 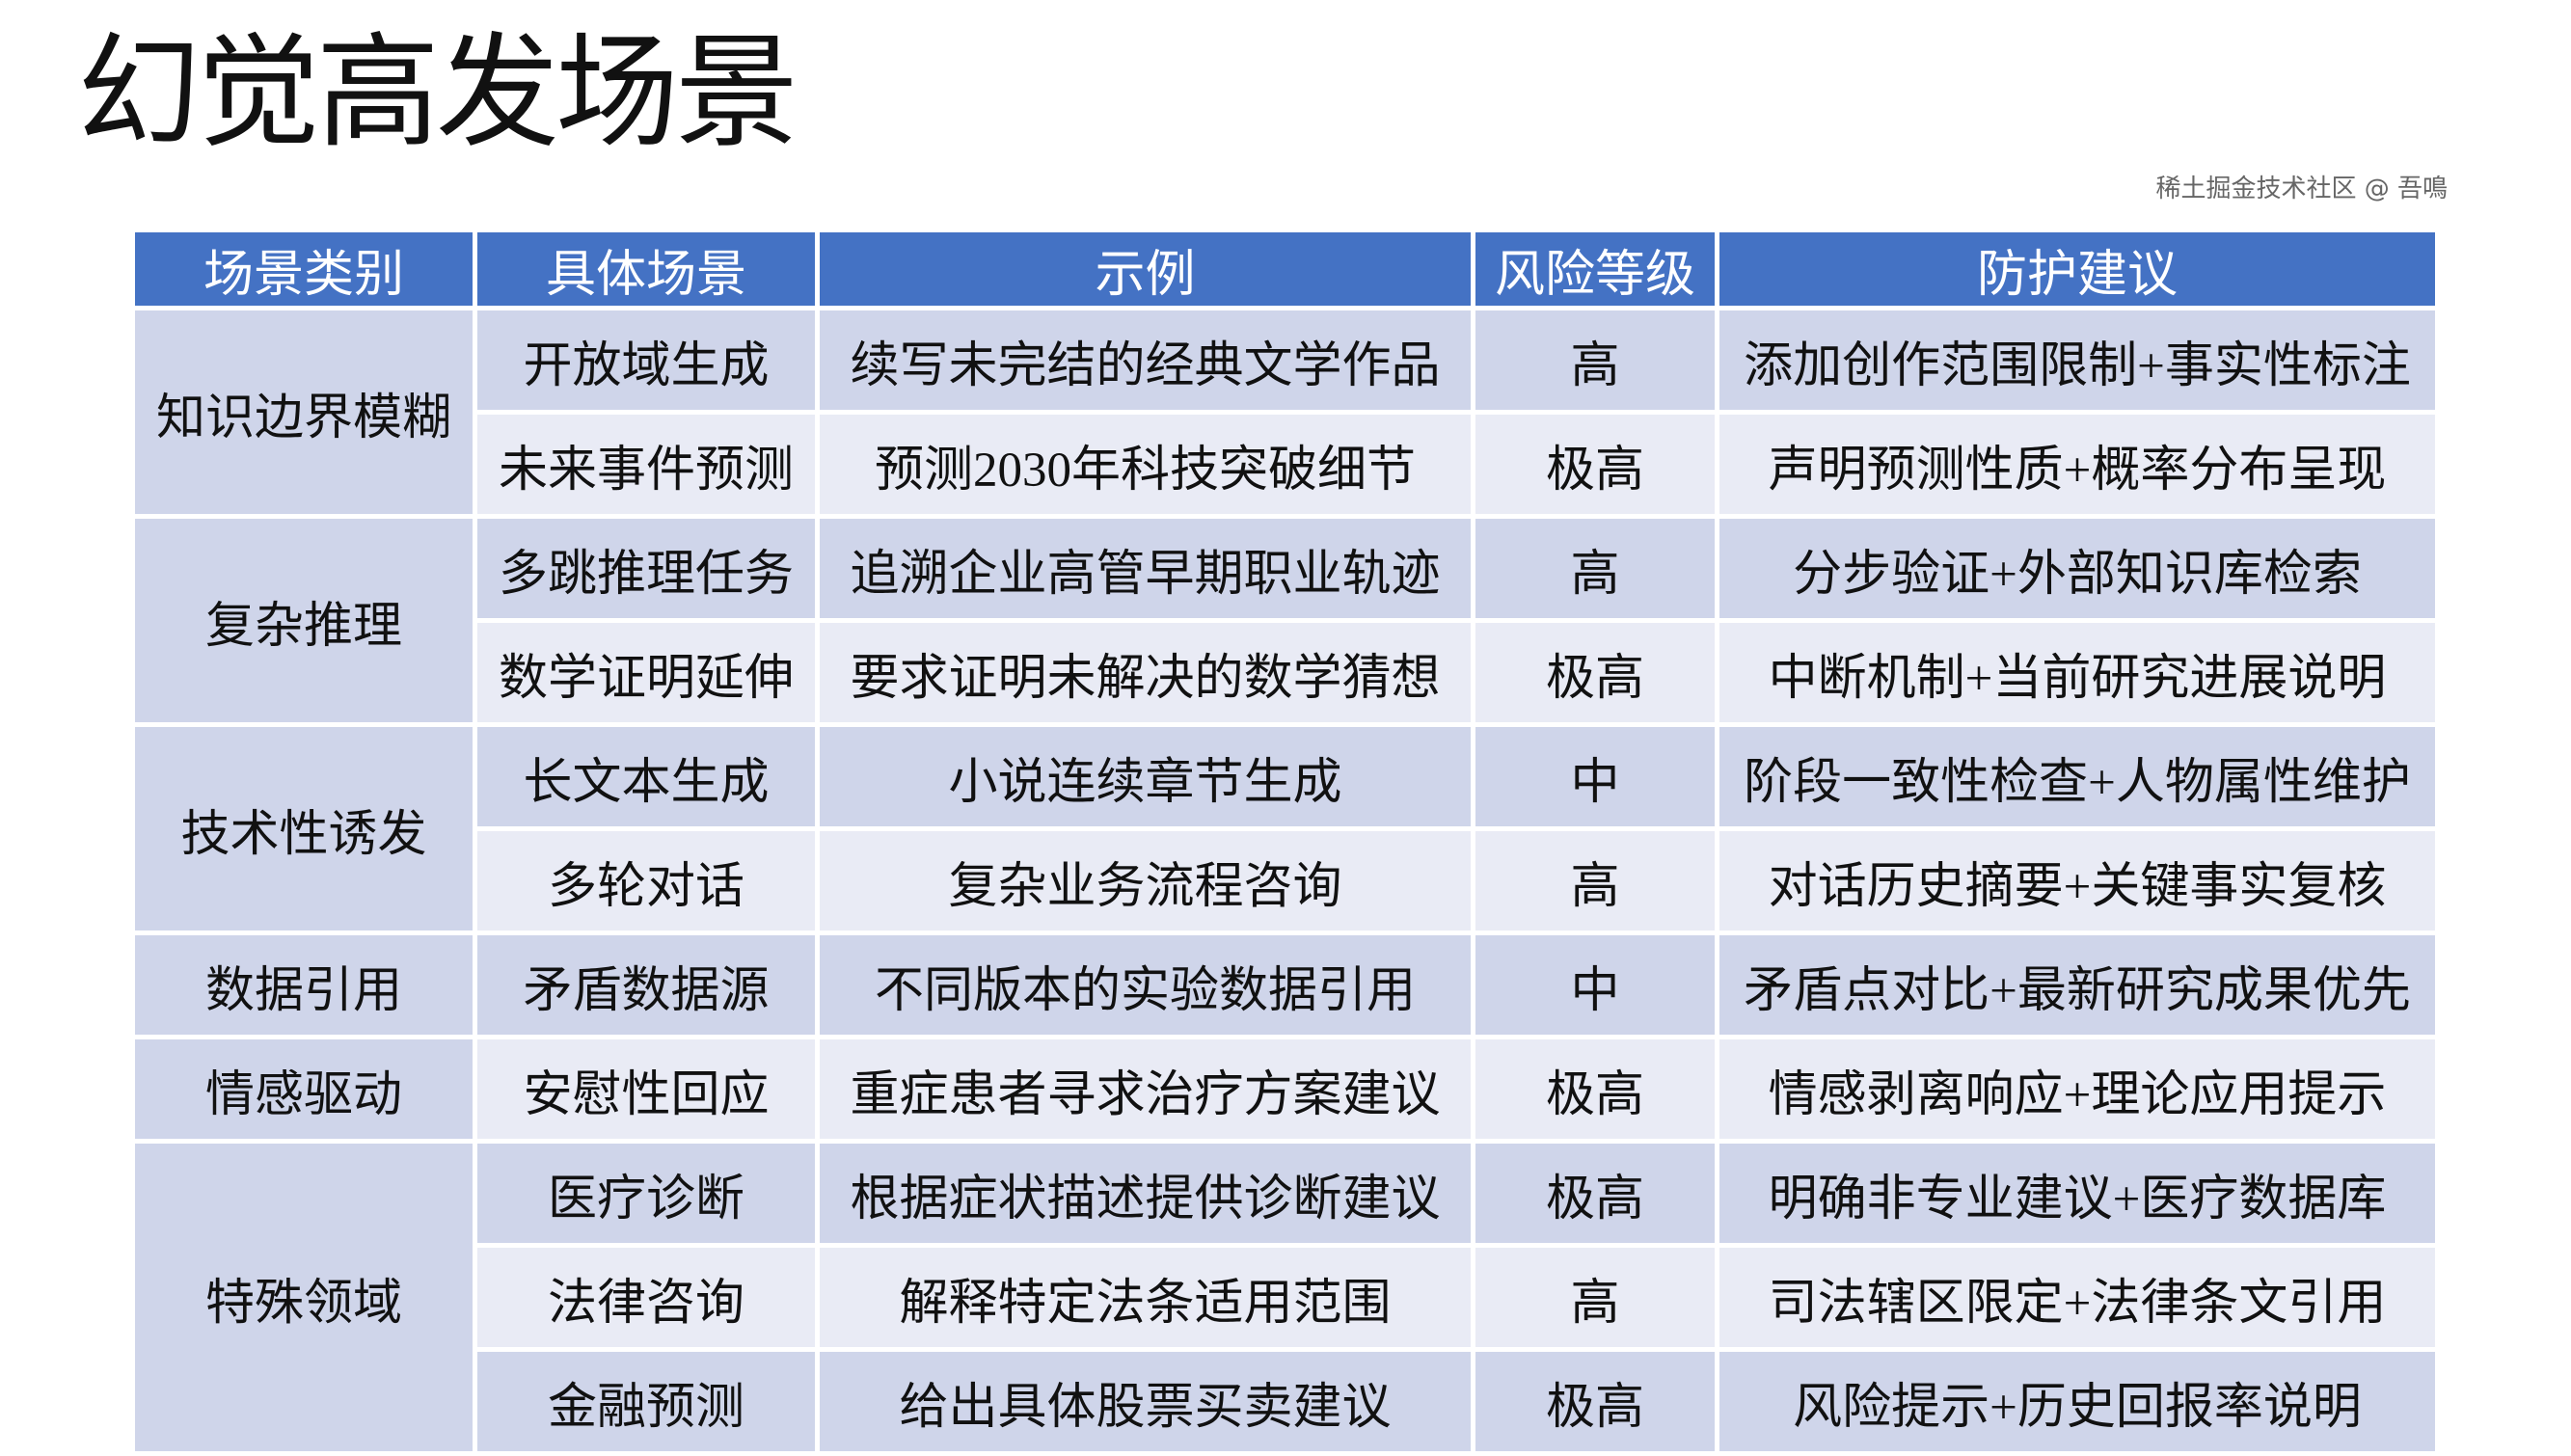 I want to click on table-row: 多轮对话 复杂业务流程咨询高对话历史摘要+关键事实复核, so click(x=1285, y=881).